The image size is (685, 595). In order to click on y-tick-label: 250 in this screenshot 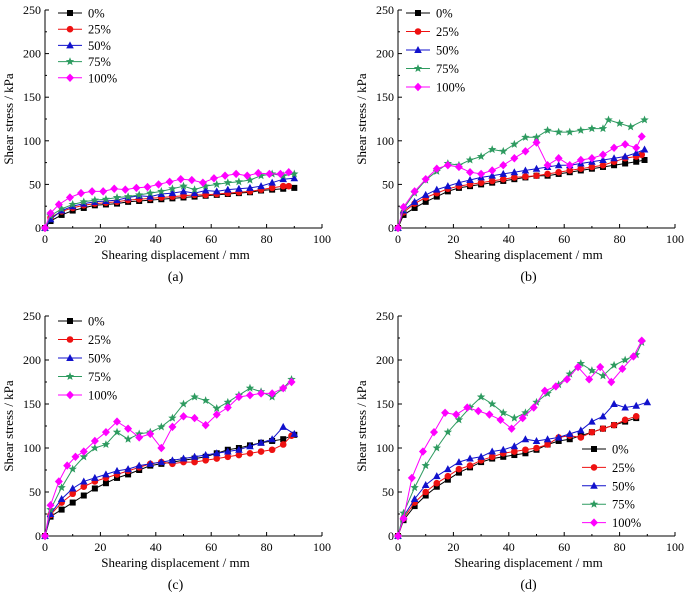, I will do `click(385, 10)`.